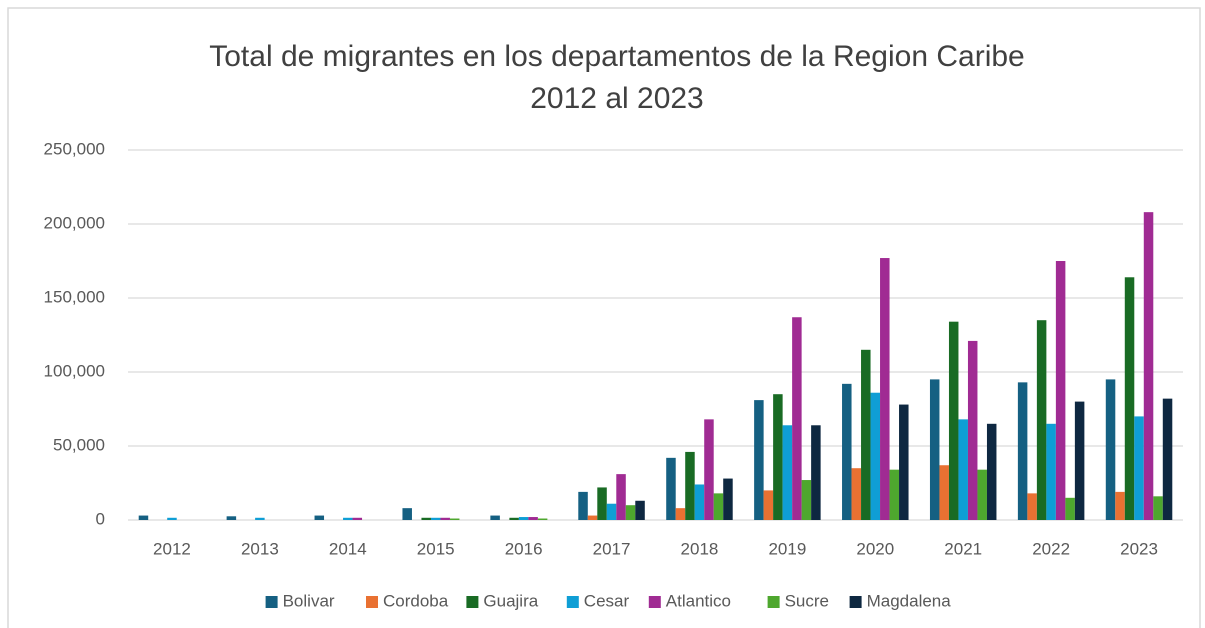 Image resolution: width=1205 pixels, height=628 pixels. Describe the element at coordinates (348, 548) in the screenshot. I see `x-tick-label: 2014` at that location.